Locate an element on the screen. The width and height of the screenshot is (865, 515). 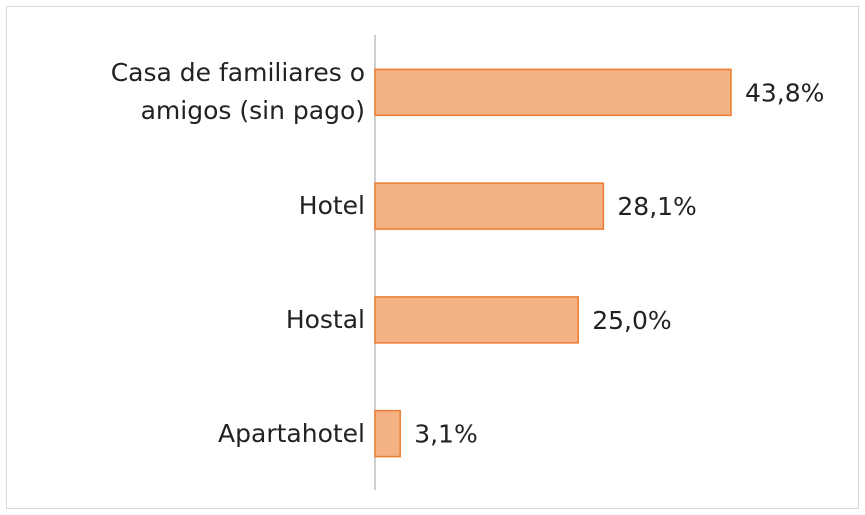
data-label: 25,0% is located at coordinates (631, 320).